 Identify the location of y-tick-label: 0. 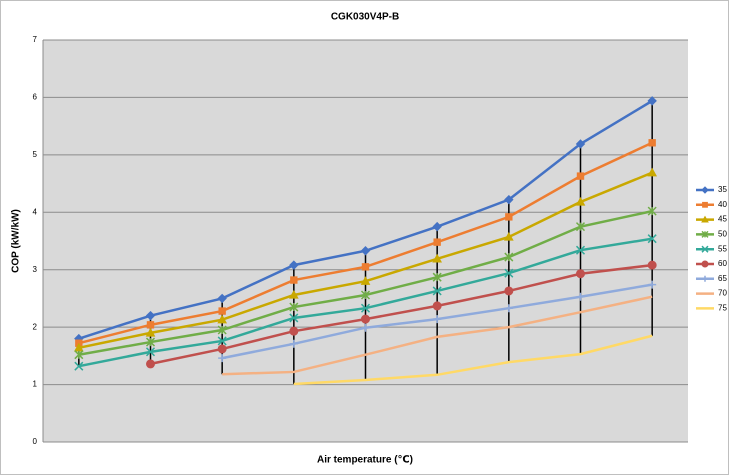
(35, 441).